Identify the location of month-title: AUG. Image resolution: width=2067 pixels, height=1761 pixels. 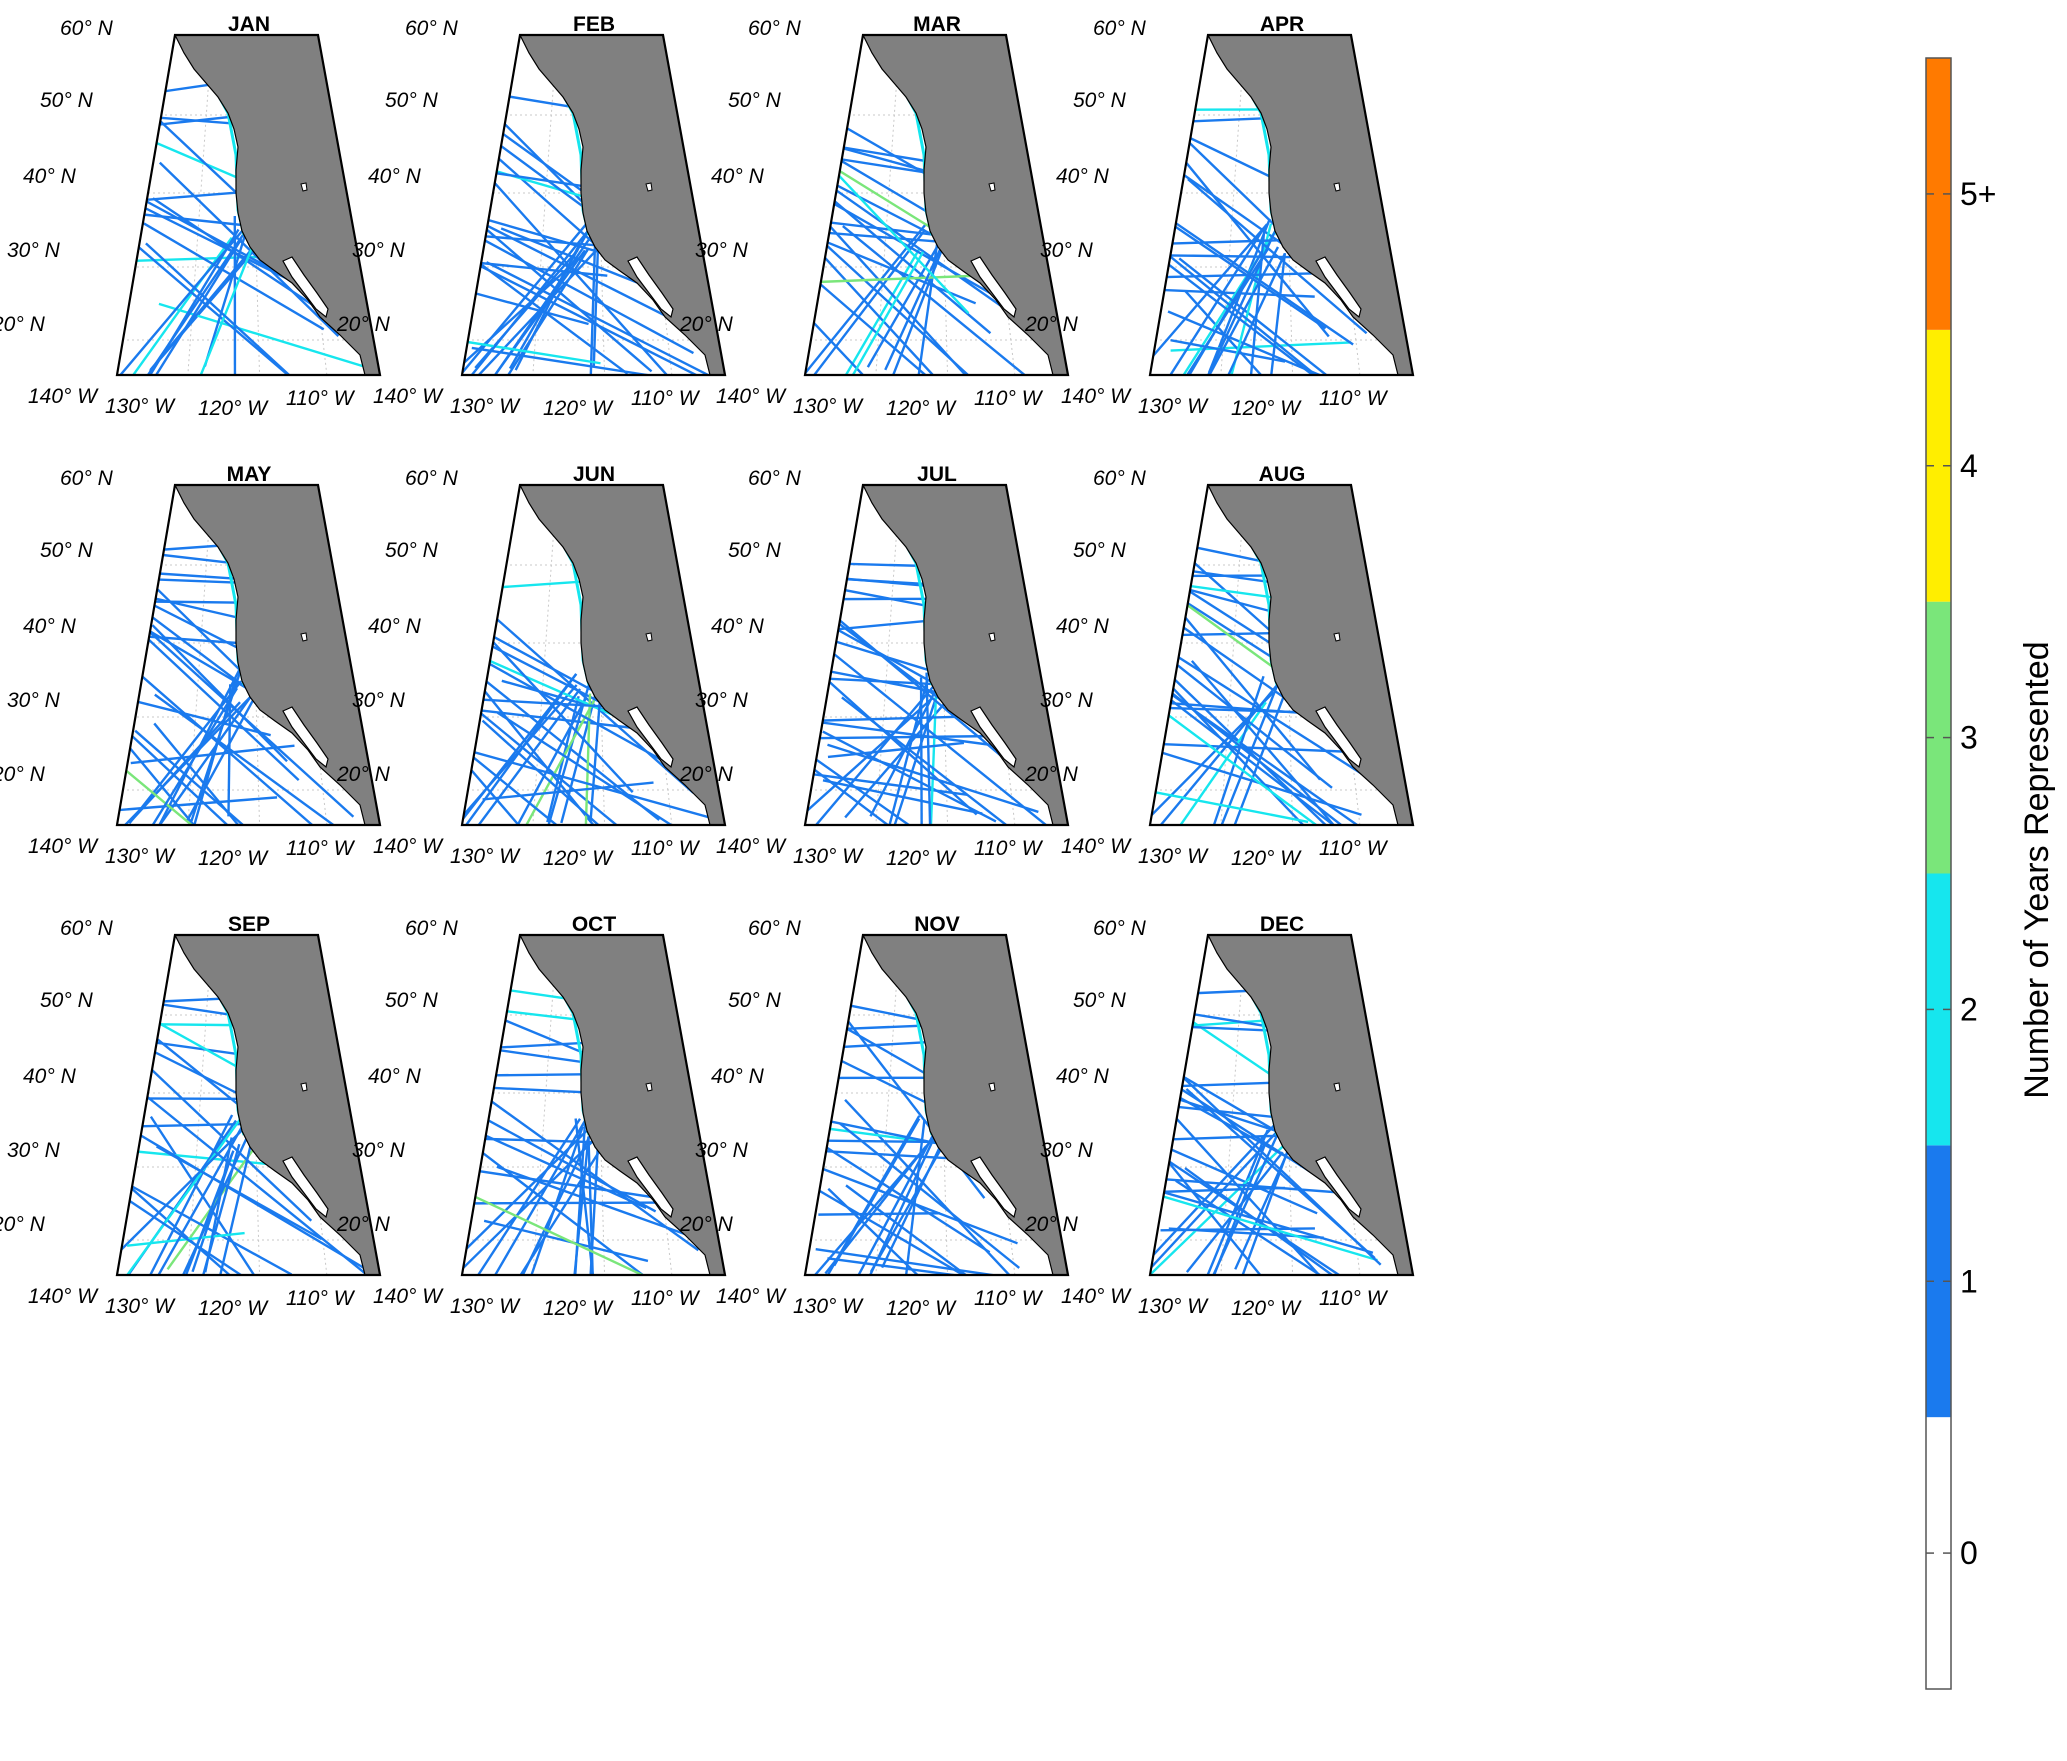
(1282, 474).